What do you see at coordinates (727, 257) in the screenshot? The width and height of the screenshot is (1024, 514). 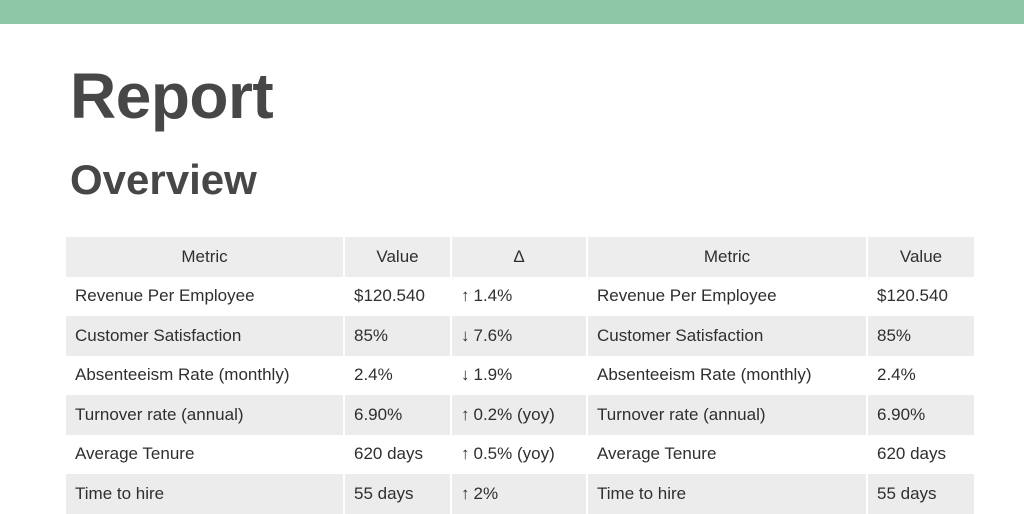 I see `column-header-metric-2: Metric` at bounding box center [727, 257].